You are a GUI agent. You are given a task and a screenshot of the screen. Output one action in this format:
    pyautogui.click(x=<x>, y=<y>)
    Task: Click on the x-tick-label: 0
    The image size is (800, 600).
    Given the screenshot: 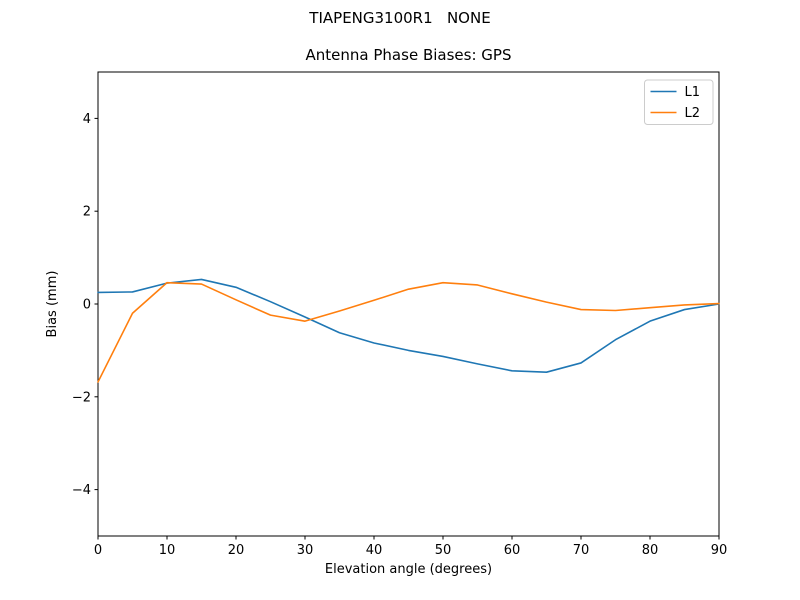 What is the action you would take?
    pyautogui.click(x=98, y=550)
    